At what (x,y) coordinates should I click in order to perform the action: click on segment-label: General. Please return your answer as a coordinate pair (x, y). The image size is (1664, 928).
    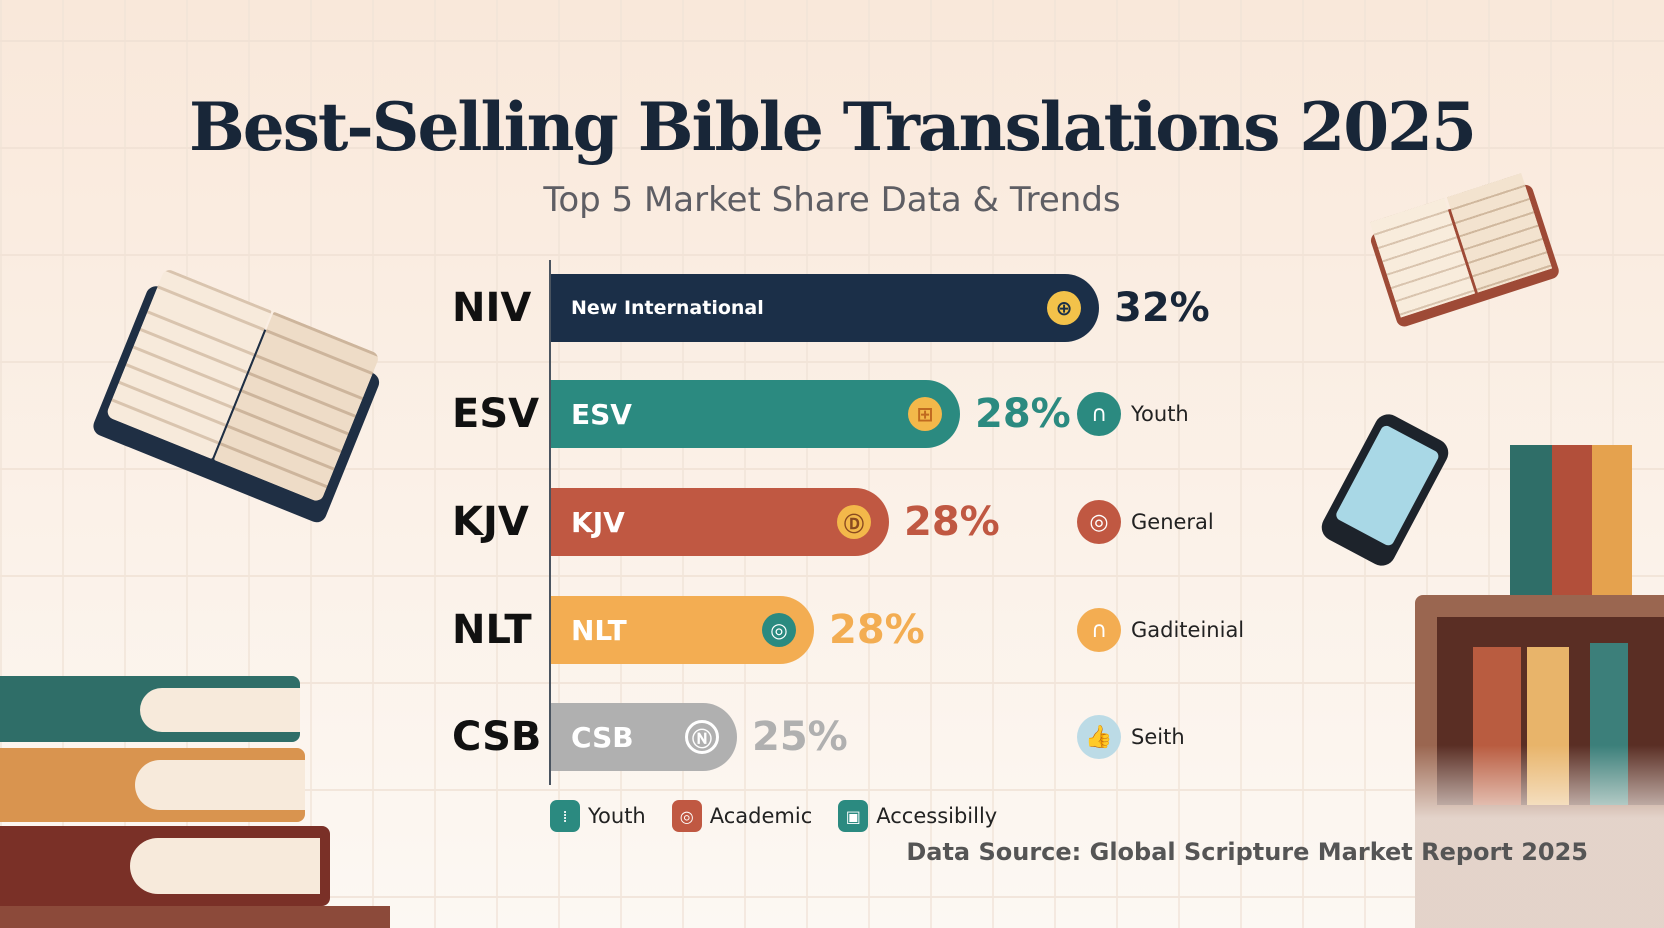
    Looking at the image, I should click on (1172, 522).